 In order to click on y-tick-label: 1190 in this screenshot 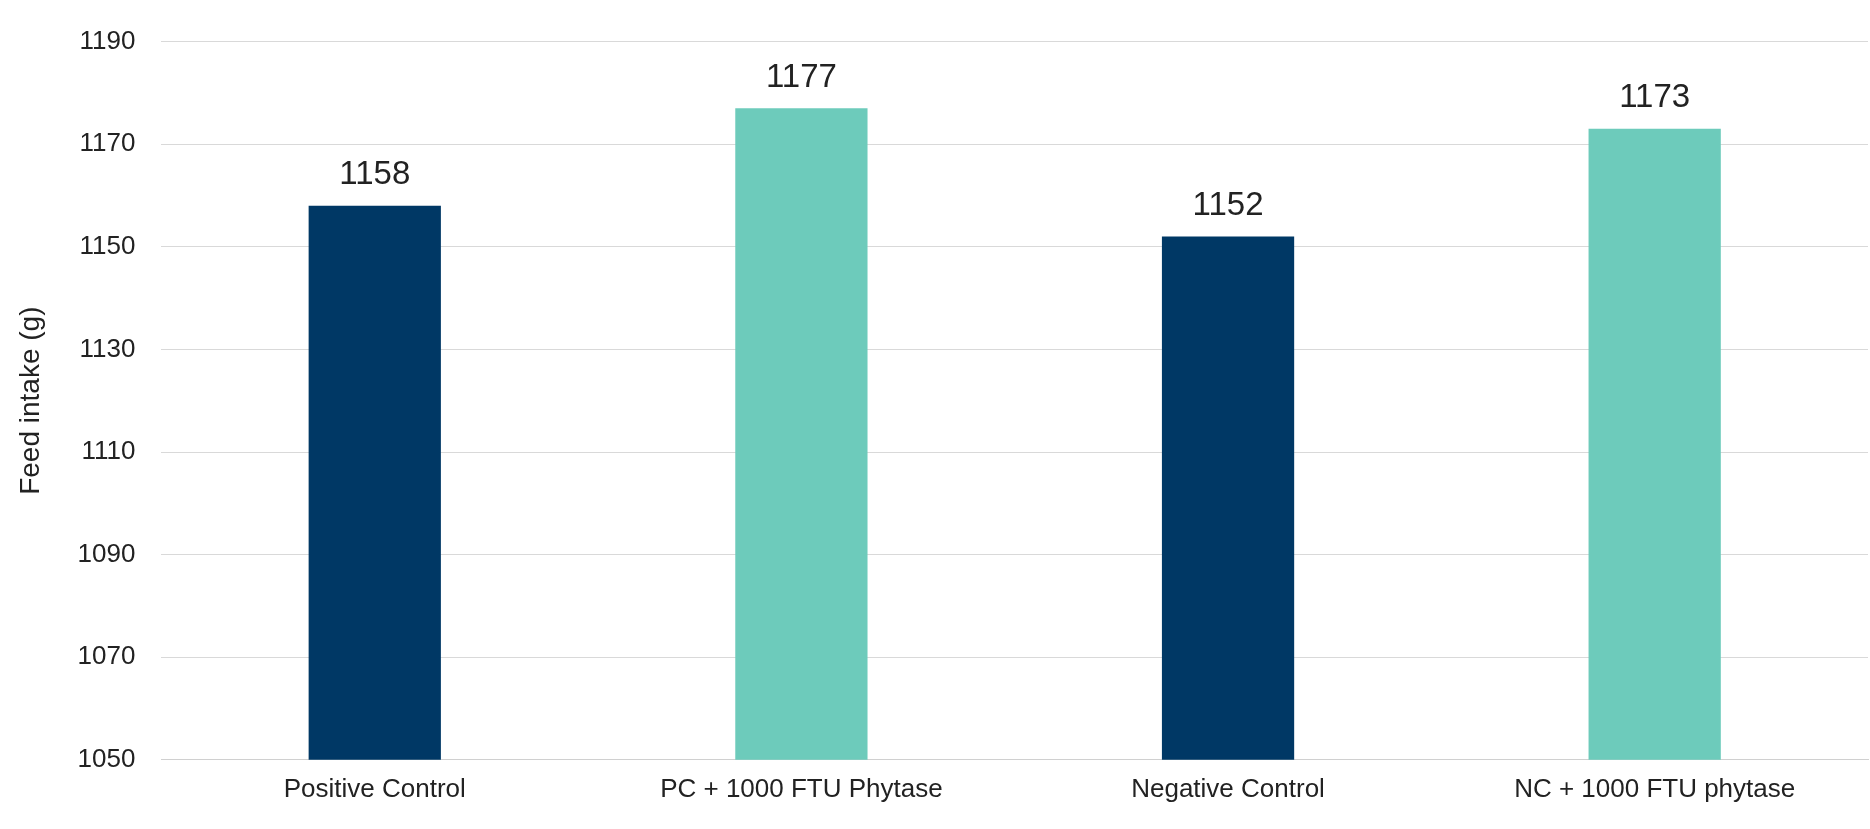, I will do `click(107, 39)`.